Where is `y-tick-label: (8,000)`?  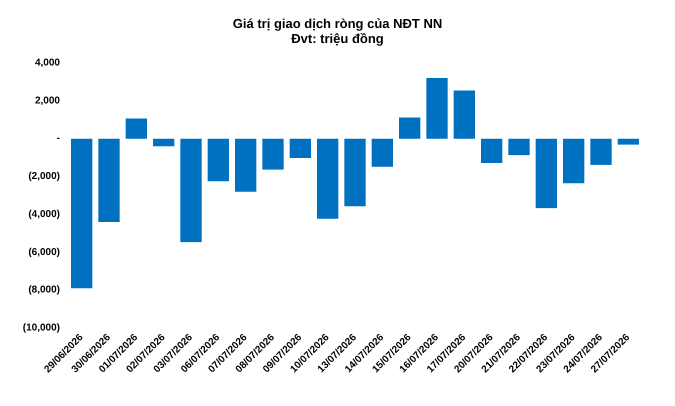 y-tick-label: (8,000) is located at coordinates (44, 290).